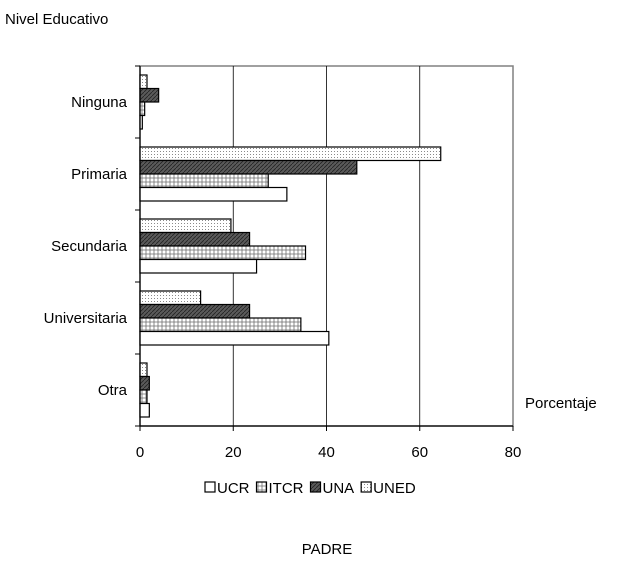 Image resolution: width=619 pixels, height=562 pixels. I want to click on y-tick-label: Universitaria, so click(86, 318).